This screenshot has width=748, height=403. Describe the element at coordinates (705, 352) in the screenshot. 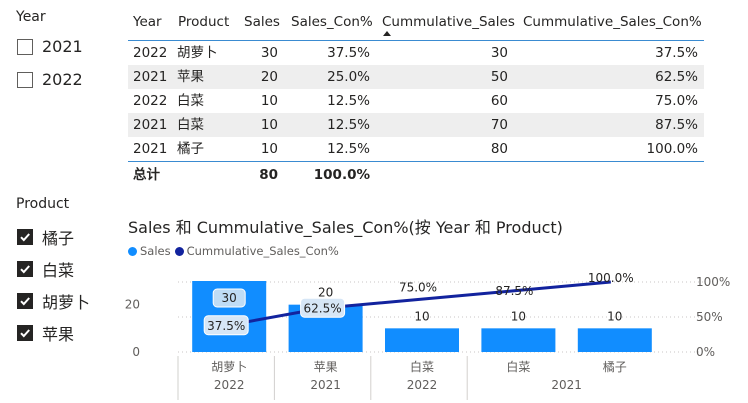

I see `y-axis-right-tick: 0%` at that location.